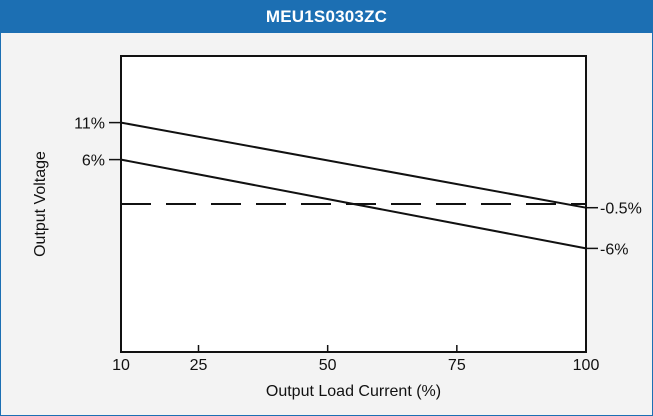 The height and width of the screenshot is (416, 653). I want to click on x-tick-label: 100, so click(586, 365).